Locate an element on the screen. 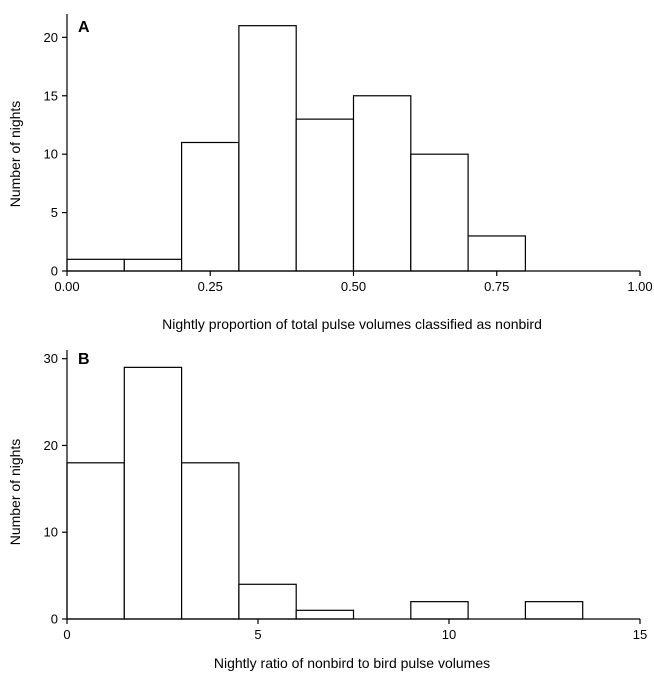 The height and width of the screenshot is (676, 654). panel-b-y-tick-label: 10 is located at coordinates (51, 532).